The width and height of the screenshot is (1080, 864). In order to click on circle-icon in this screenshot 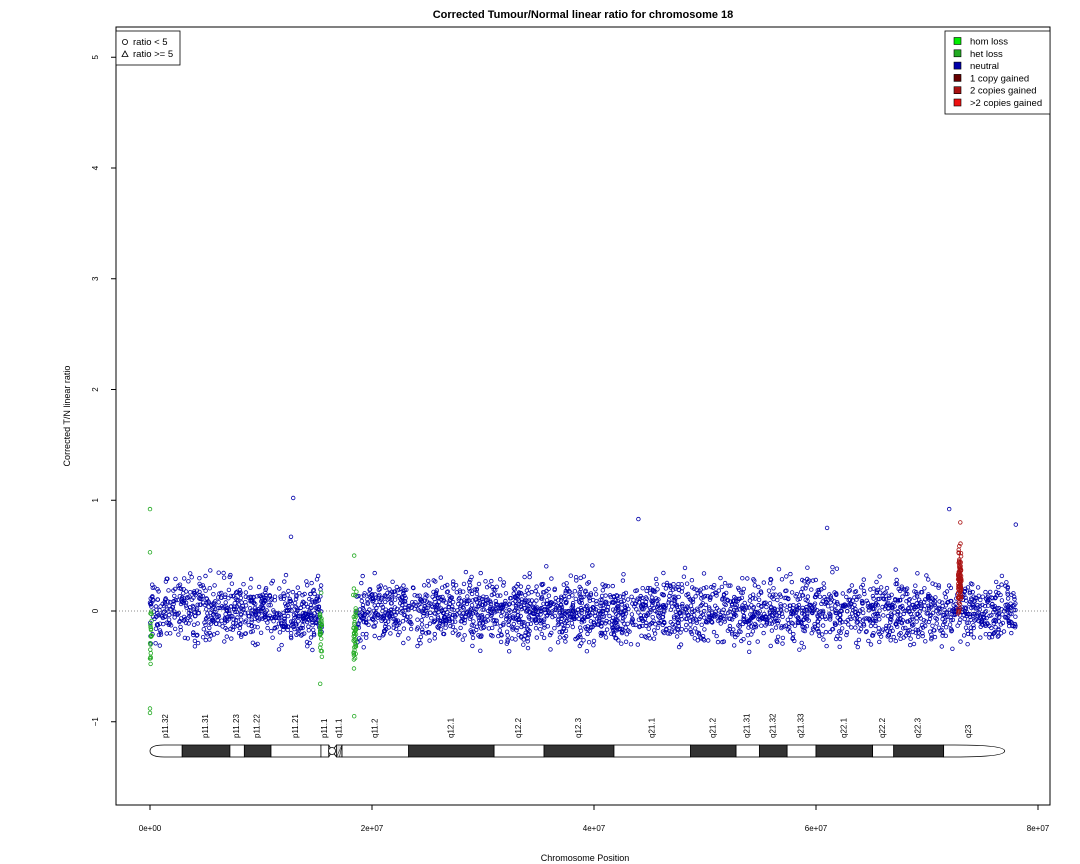, I will do `click(125, 42)`.